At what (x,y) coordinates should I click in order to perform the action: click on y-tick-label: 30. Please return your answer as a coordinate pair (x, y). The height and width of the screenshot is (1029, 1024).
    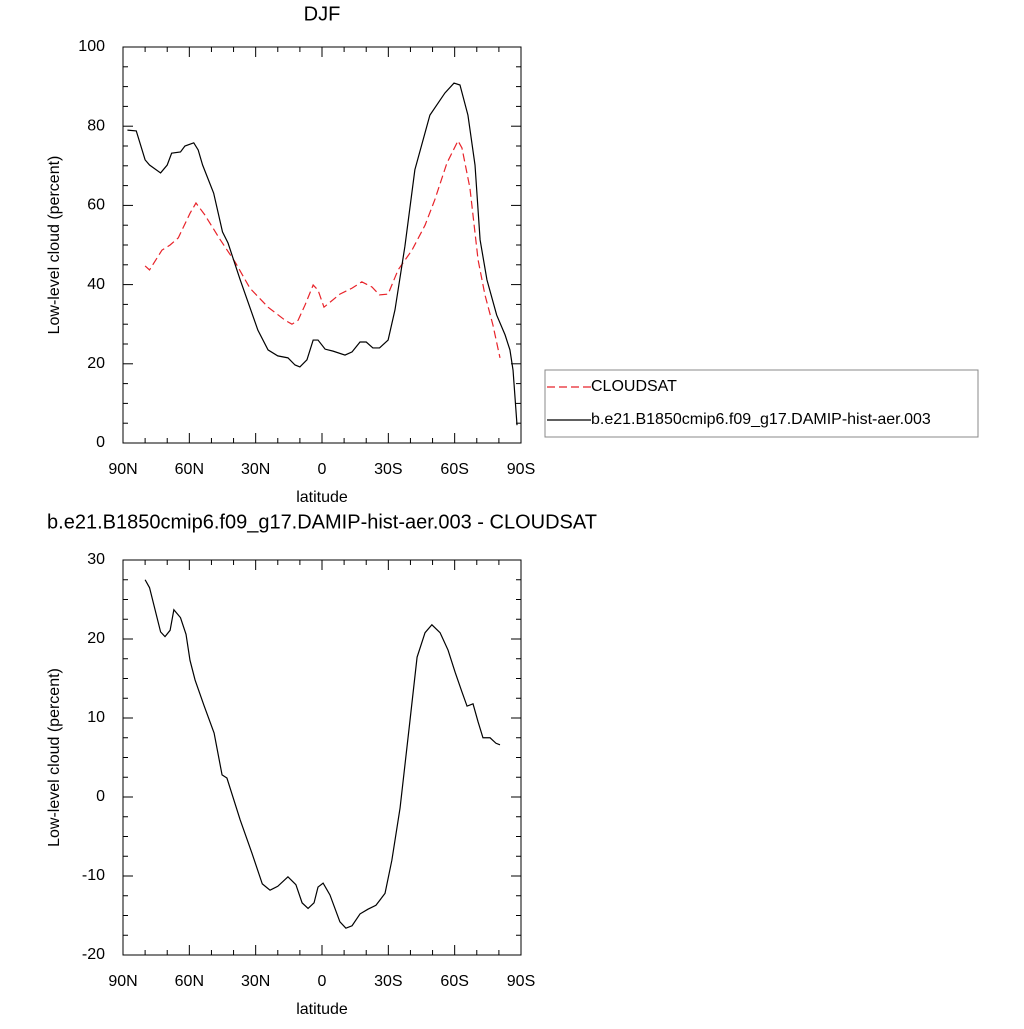
    Looking at the image, I should click on (96, 559).